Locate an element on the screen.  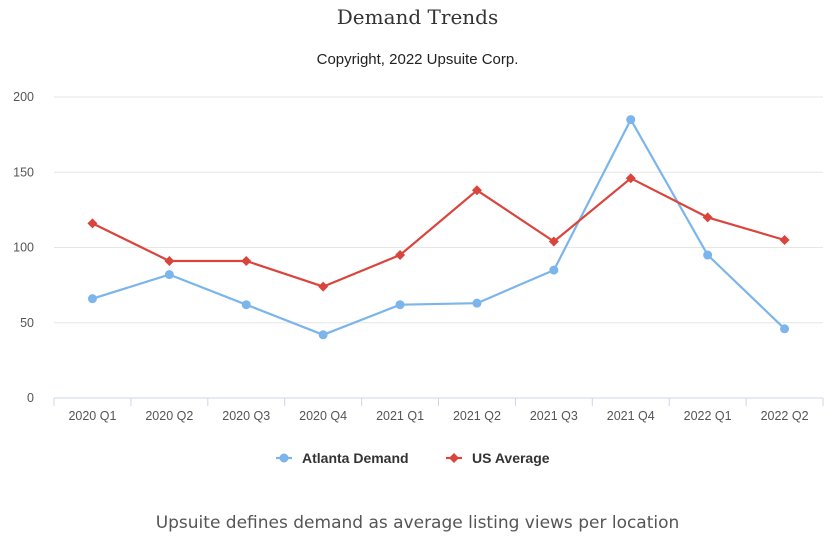
x-tick-label: 2021 Q3 is located at coordinates (554, 416).